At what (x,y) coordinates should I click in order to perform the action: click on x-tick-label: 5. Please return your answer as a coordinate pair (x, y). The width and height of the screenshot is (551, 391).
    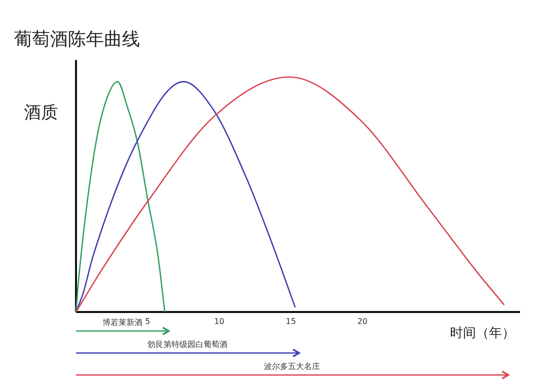
    Looking at the image, I should click on (147, 321).